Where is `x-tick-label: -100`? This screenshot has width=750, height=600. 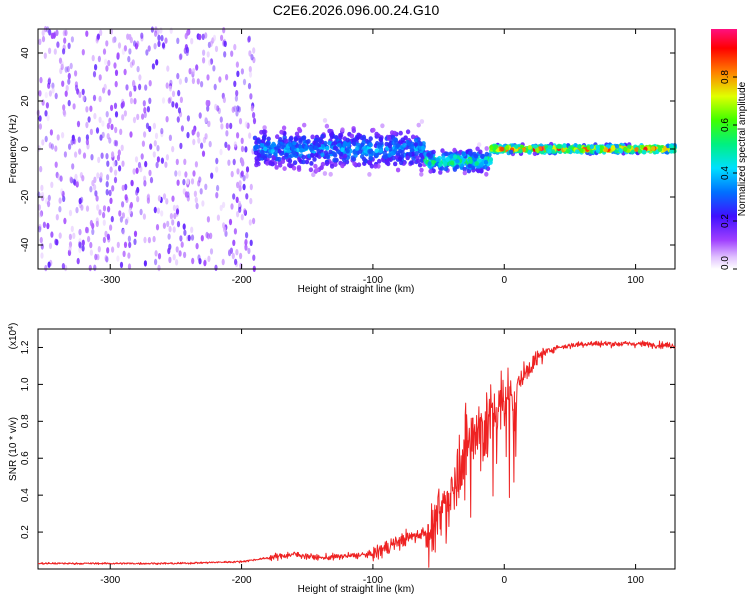
x-tick-label: -100 is located at coordinates (373, 280).